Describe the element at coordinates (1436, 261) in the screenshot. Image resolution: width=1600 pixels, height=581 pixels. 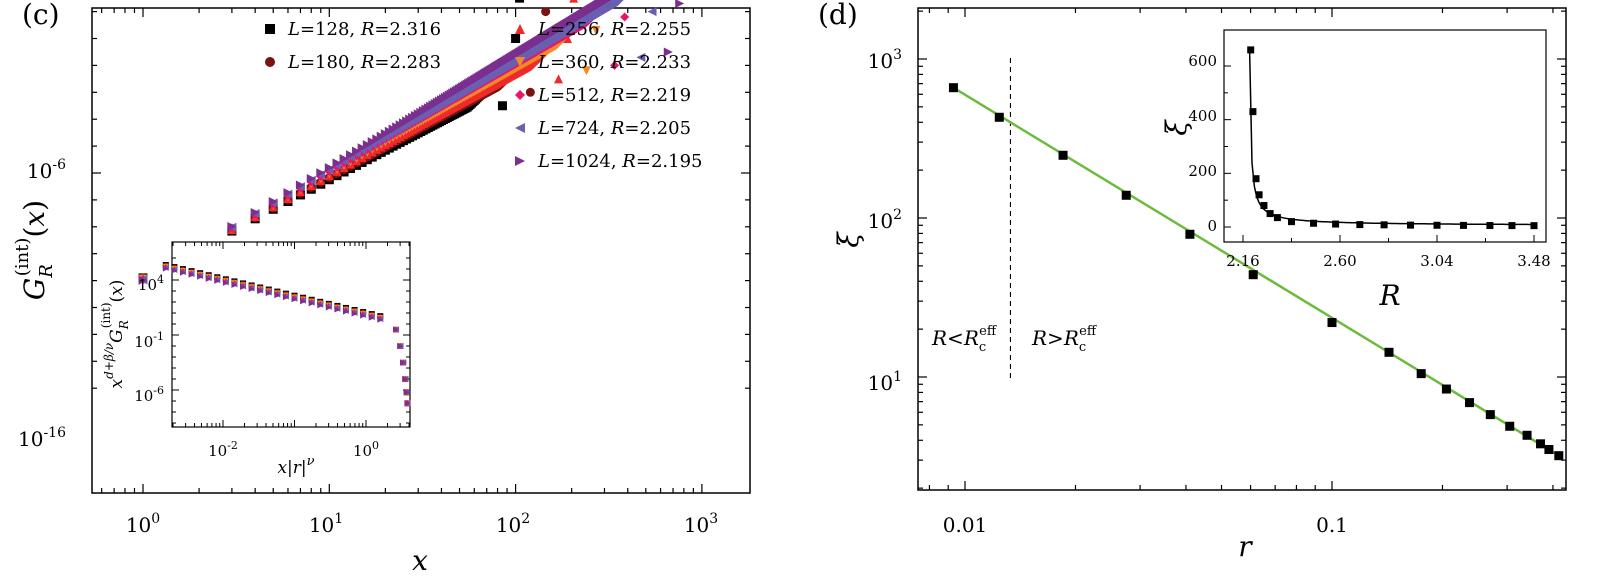
I see `d-inset-xtick-label: 3.04` at that location.